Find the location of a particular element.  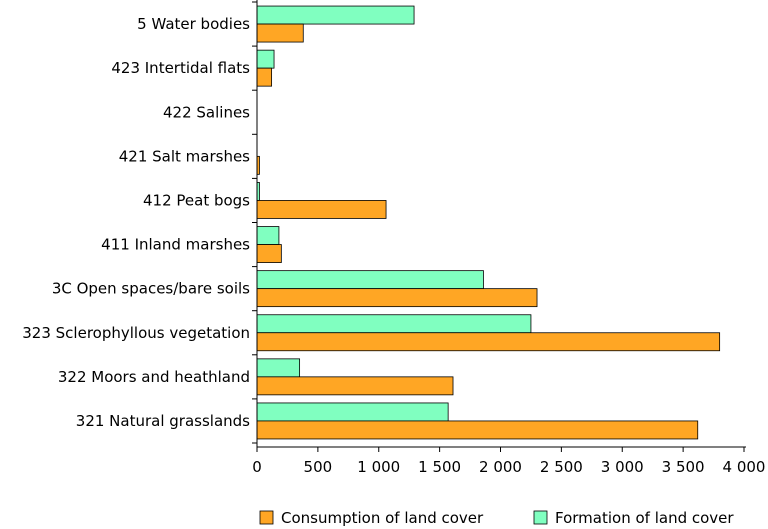

legend-label: Consumption of land cover is located at coordinates (382, 518).